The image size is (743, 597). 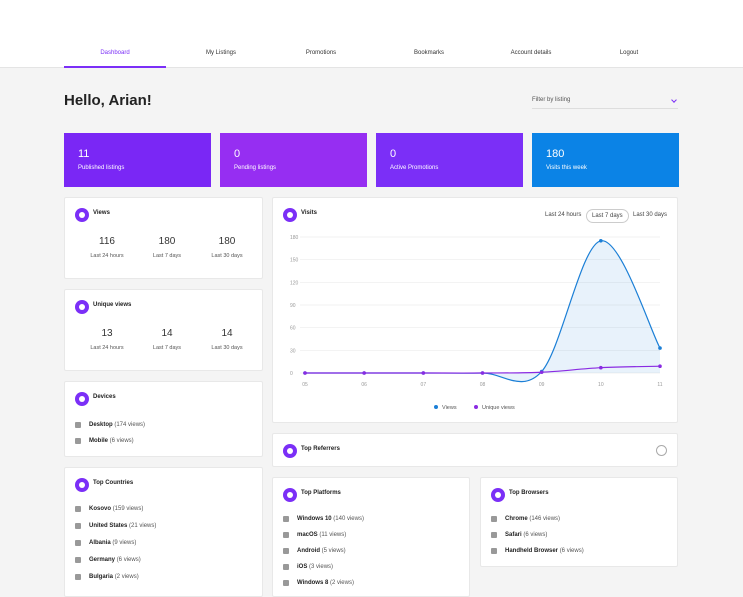 I want to click on card-title: Views, so click(x=101, y=213).